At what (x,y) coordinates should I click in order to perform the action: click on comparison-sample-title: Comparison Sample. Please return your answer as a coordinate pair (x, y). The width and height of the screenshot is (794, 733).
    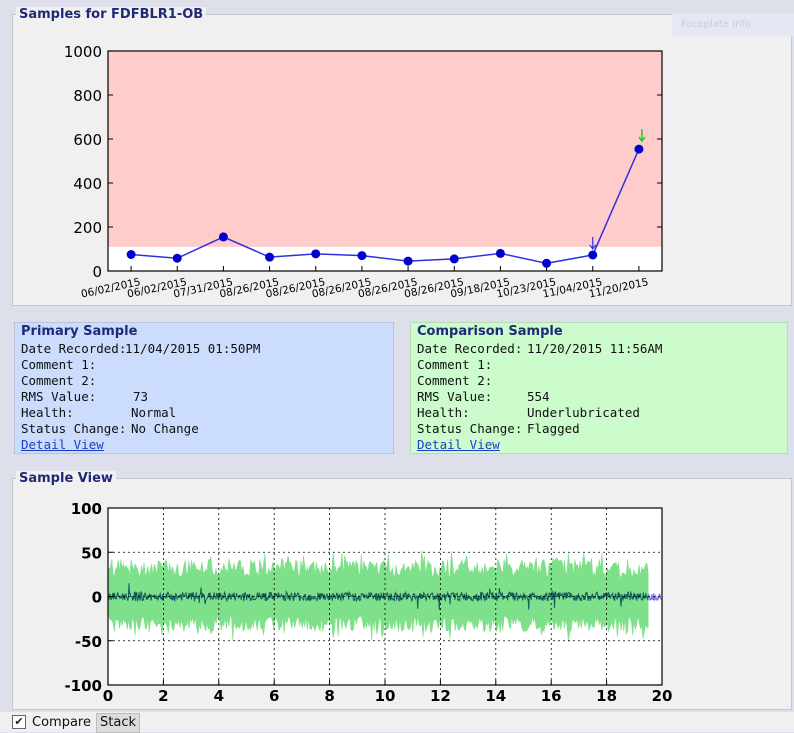
    Looking at the image, I should click on (490, 331).